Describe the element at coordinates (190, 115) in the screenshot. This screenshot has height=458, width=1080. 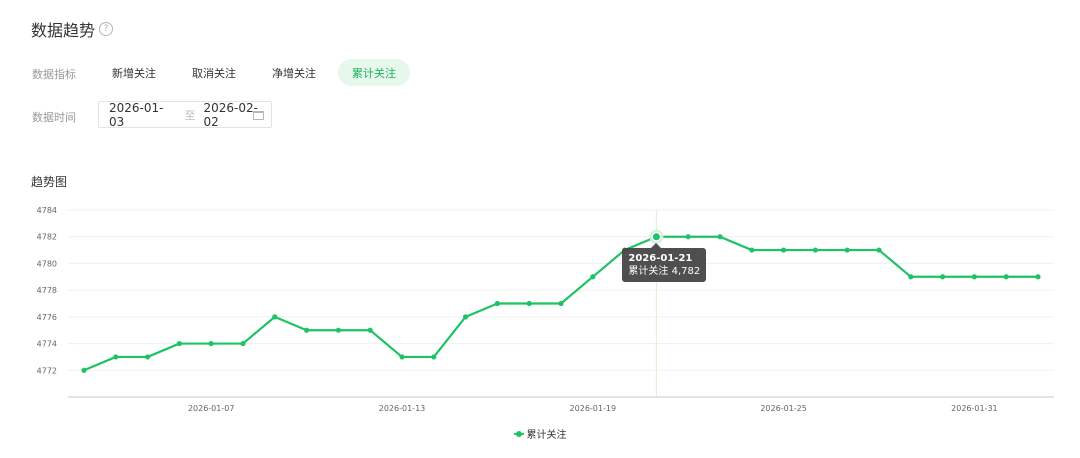
I see `date-range-separator: 至` at that location.